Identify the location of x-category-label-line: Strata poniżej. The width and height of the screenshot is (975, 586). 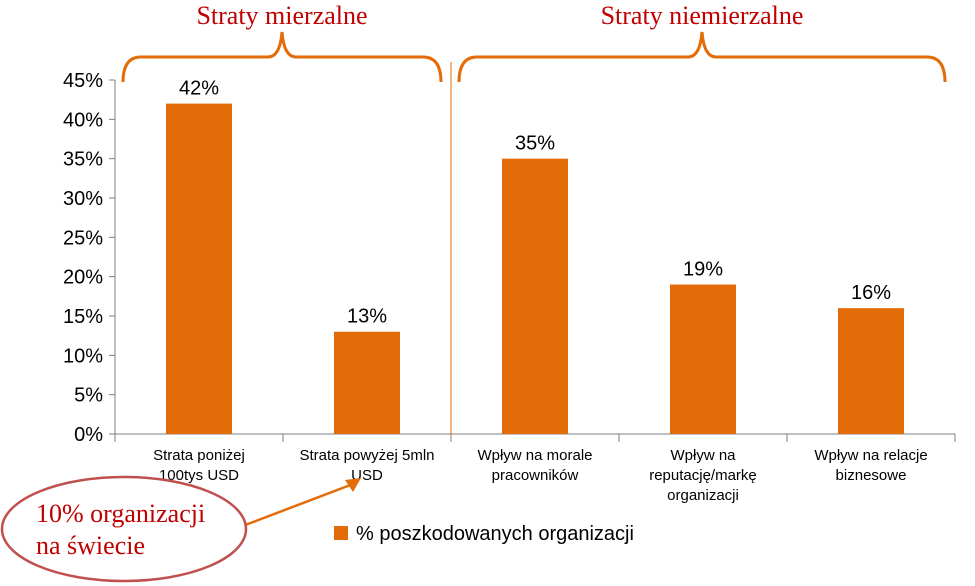
(199, 455).